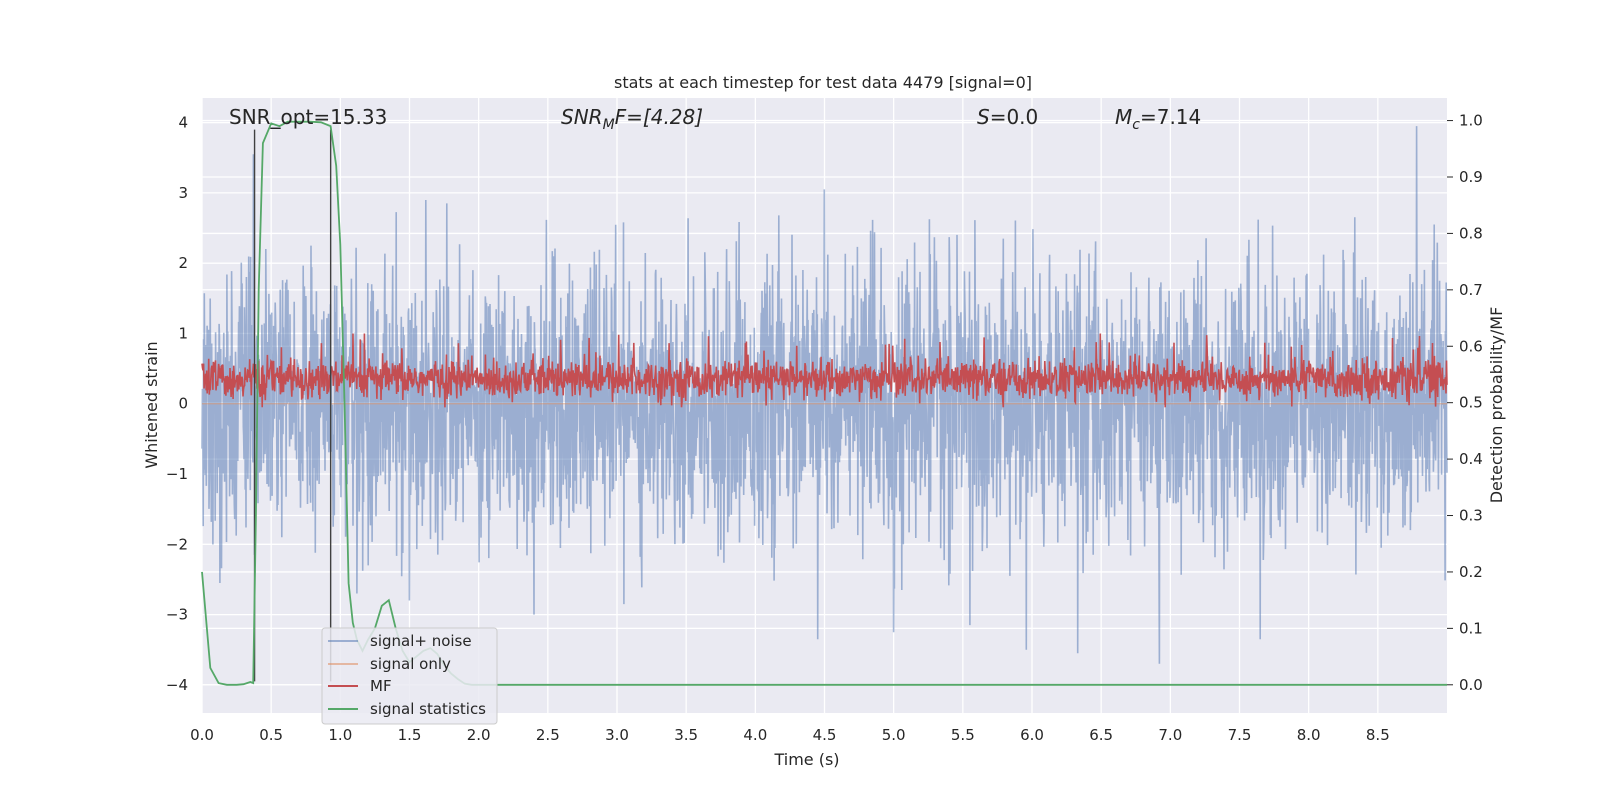  Describe the element at coordinates (1496, 405) in the screenshot. I see `right-y-axis-label: Detection probability/MF` at that location.